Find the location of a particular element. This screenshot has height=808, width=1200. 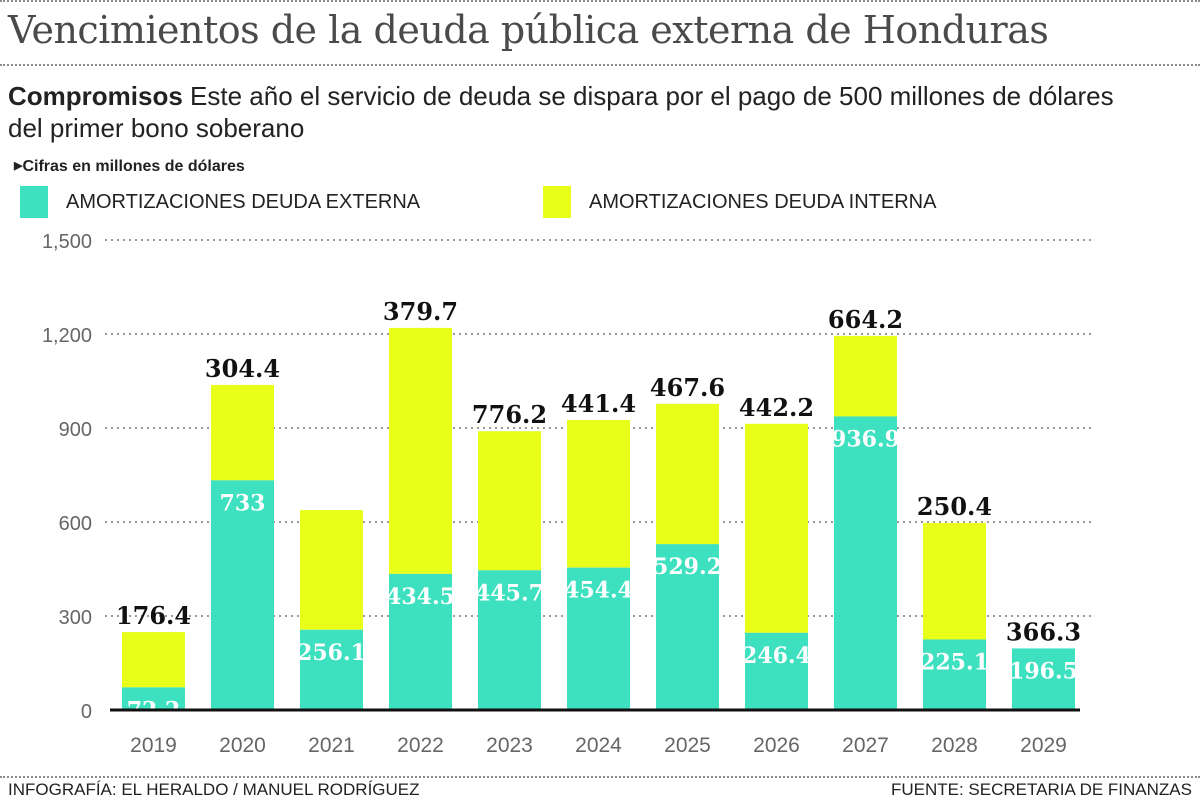

data-label-total: 304.4 is located at coordinates (242, 368).